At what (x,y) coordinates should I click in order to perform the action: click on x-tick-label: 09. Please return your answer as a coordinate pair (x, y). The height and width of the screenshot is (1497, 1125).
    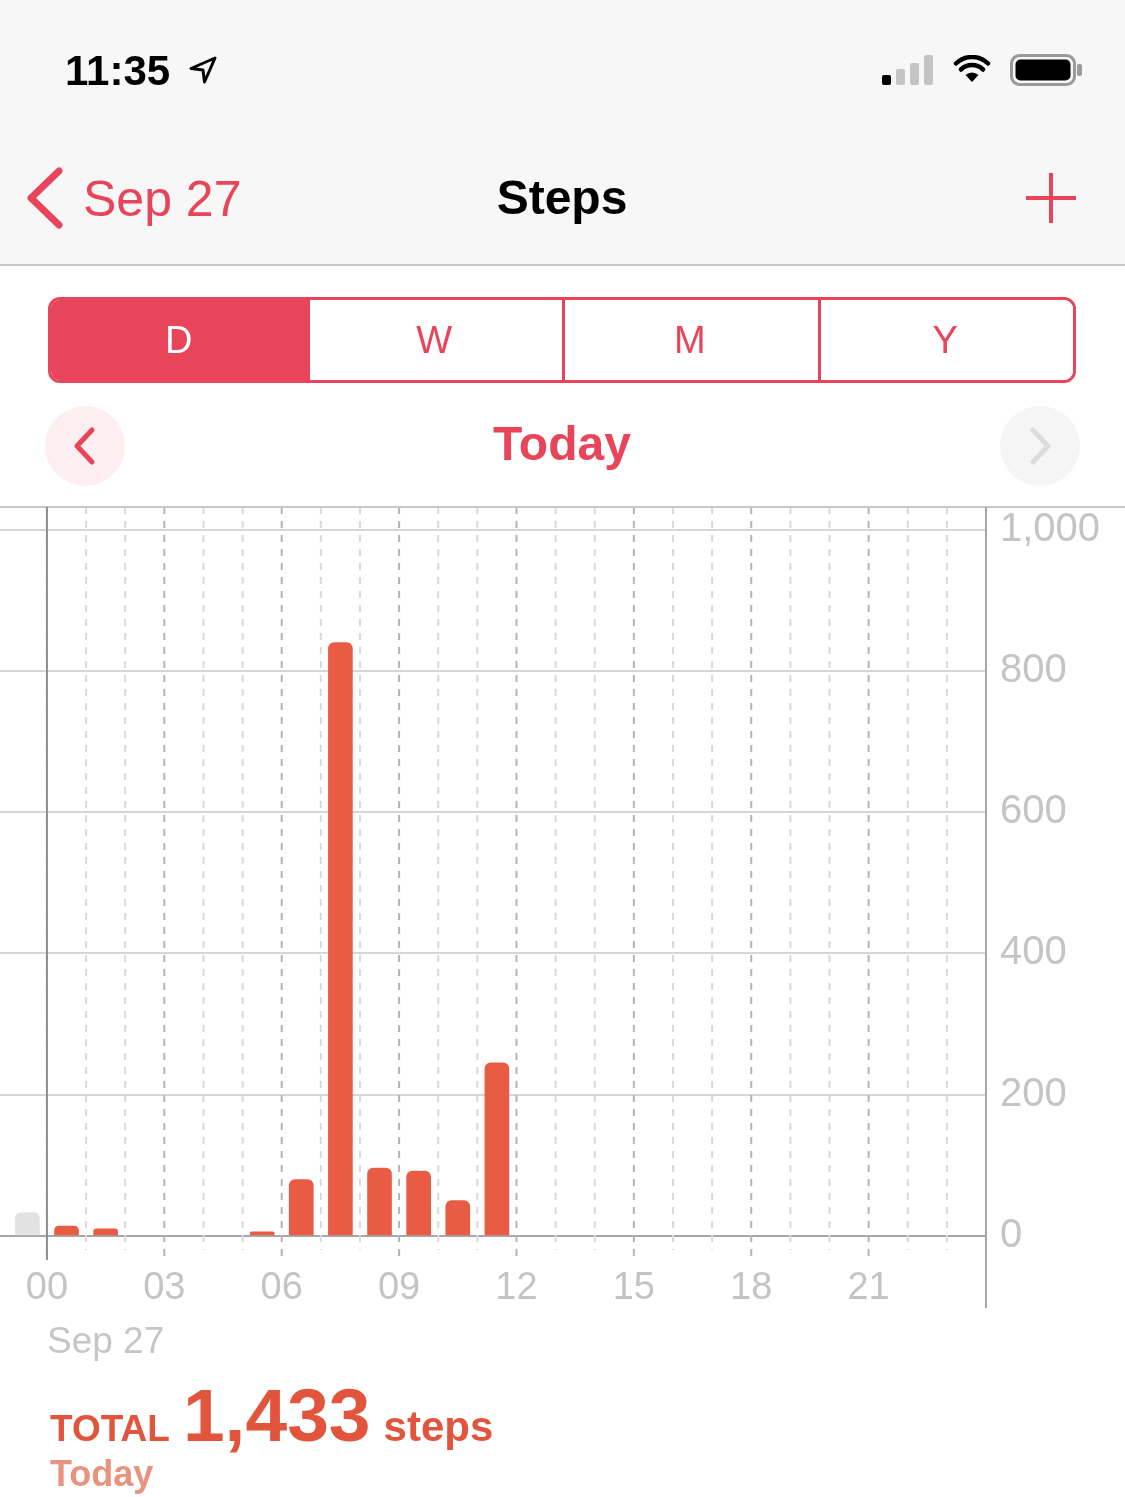
    Looking at the image, I should click on (399, 1286).